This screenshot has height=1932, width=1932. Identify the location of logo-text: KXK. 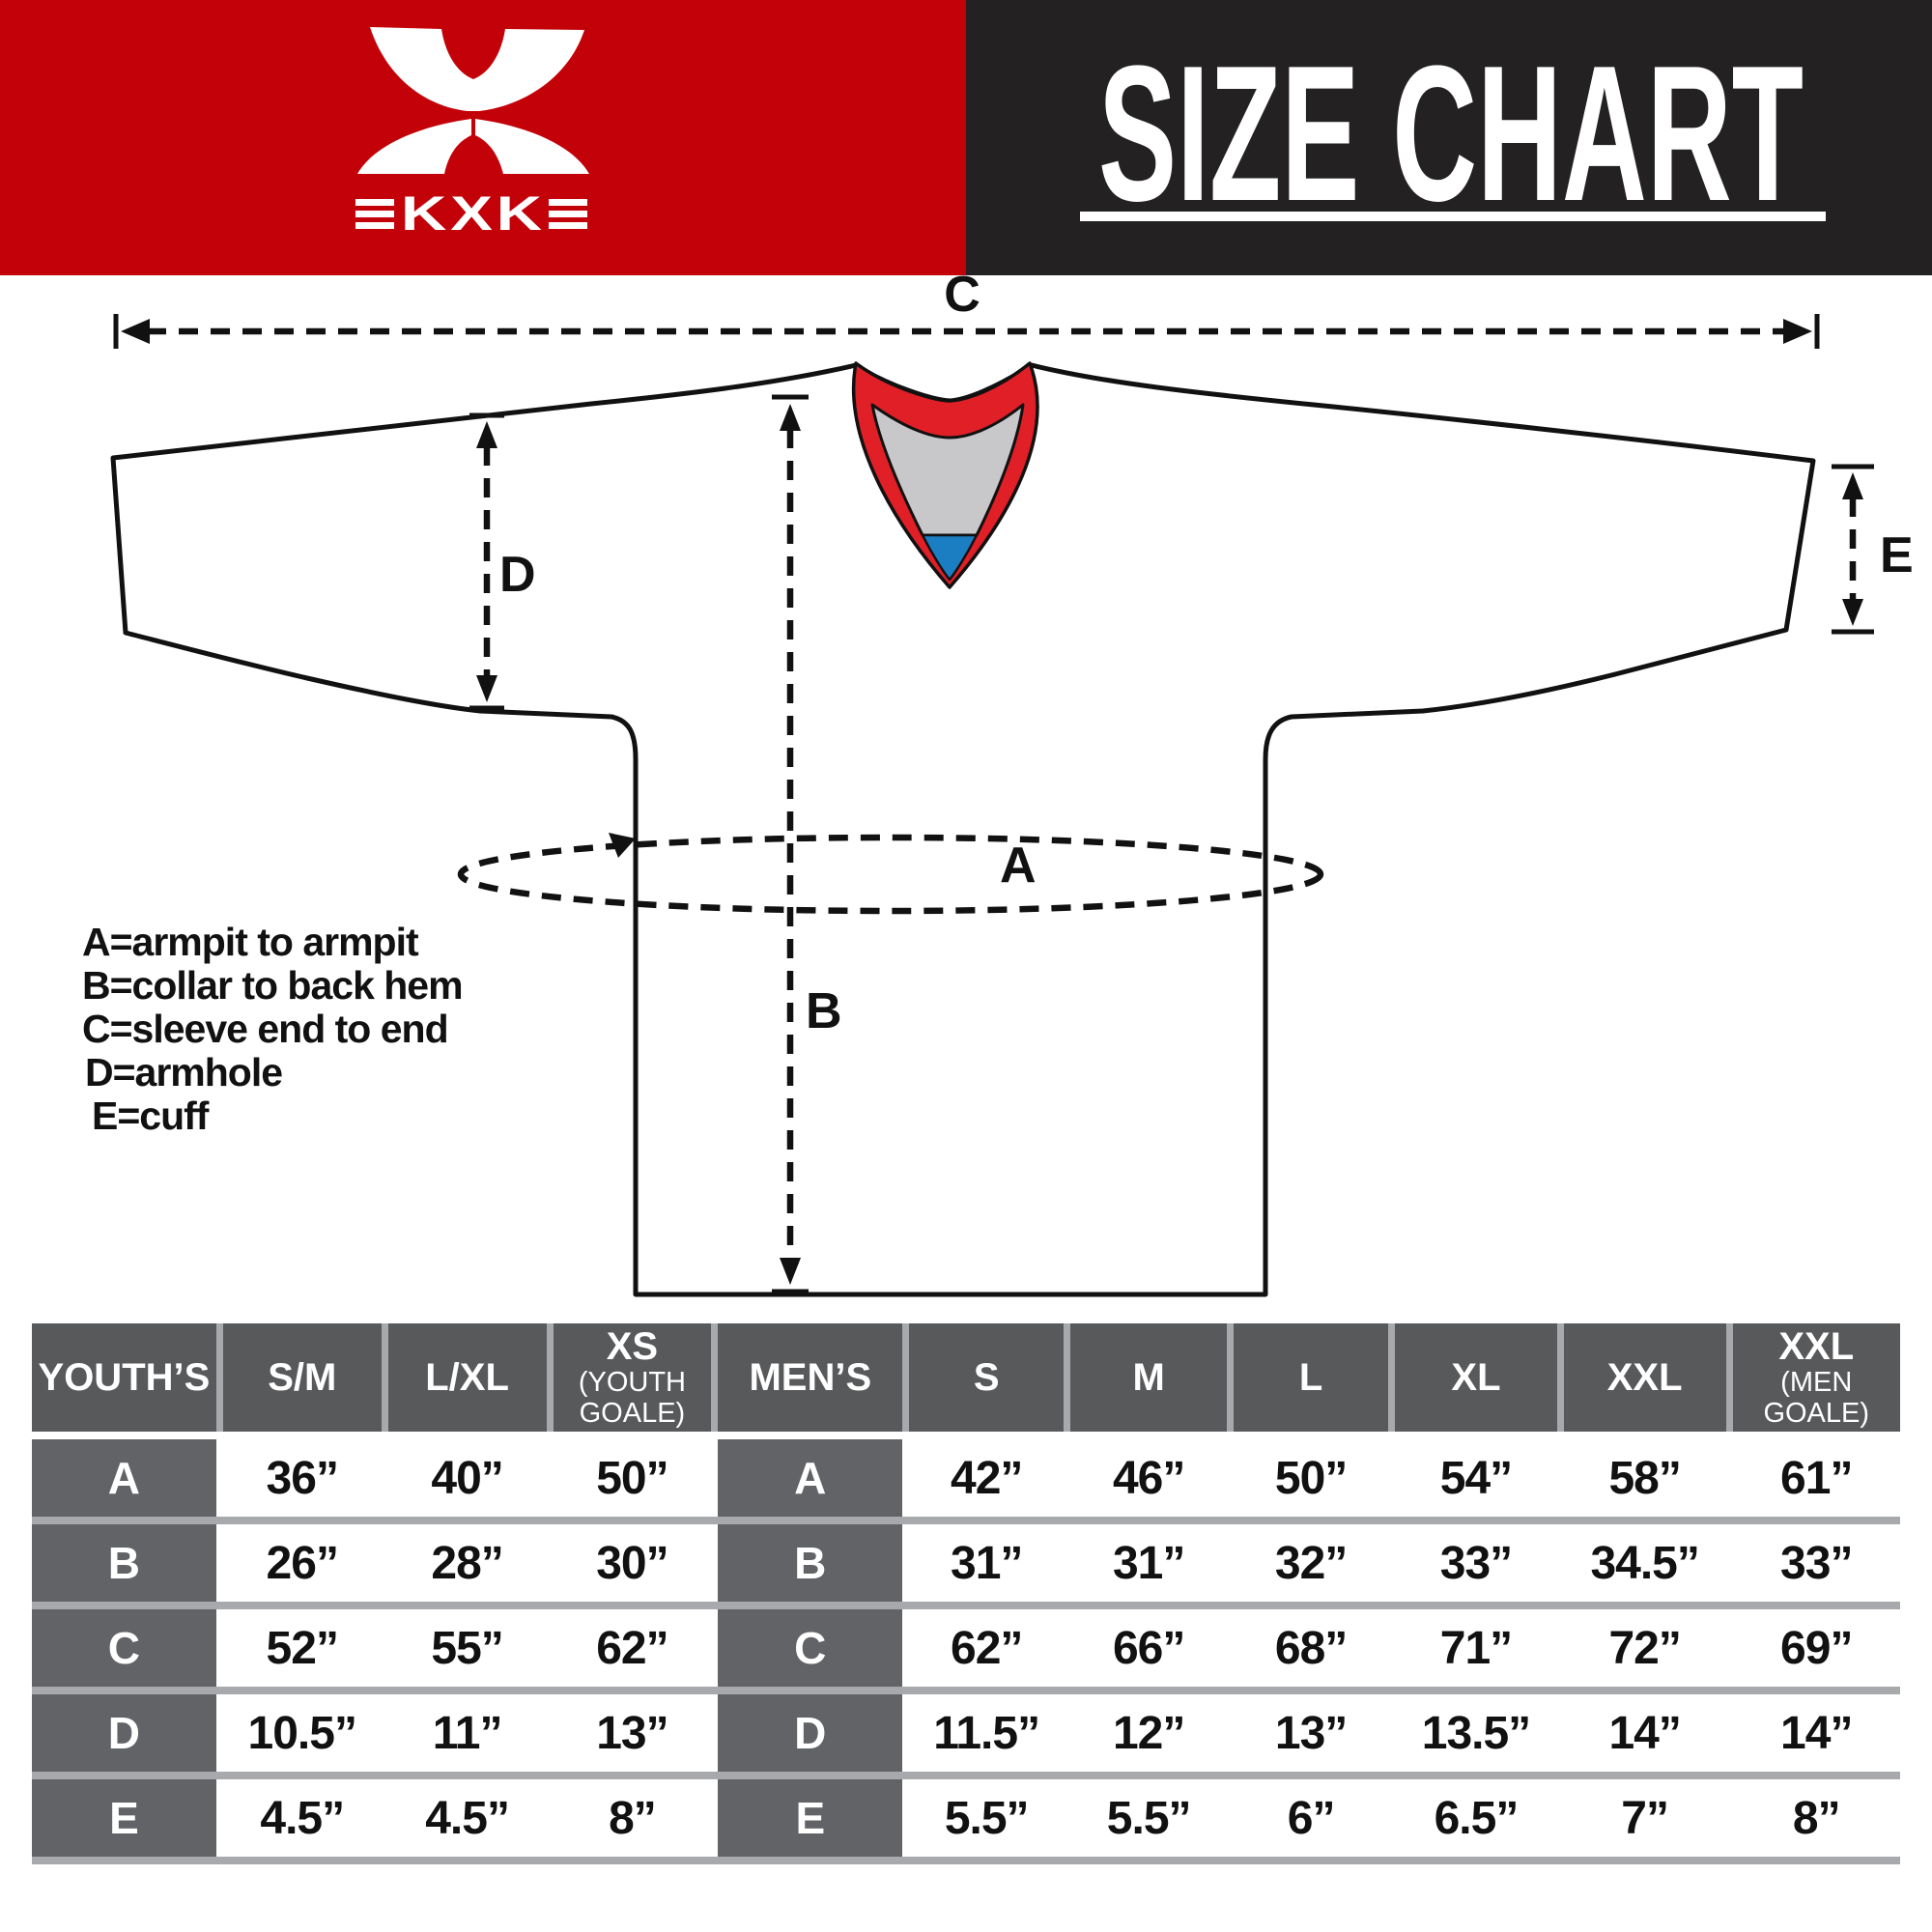
(473, 213).